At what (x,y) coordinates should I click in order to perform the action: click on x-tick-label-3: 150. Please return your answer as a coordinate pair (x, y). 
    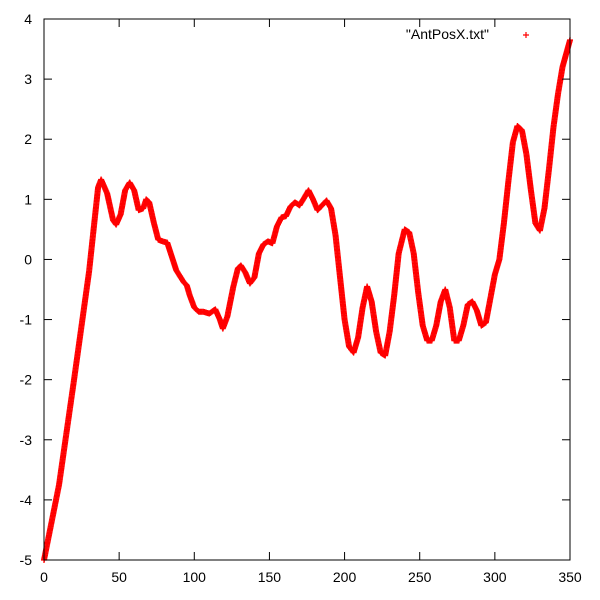
    Looking at the image, I should click on (270, 577).